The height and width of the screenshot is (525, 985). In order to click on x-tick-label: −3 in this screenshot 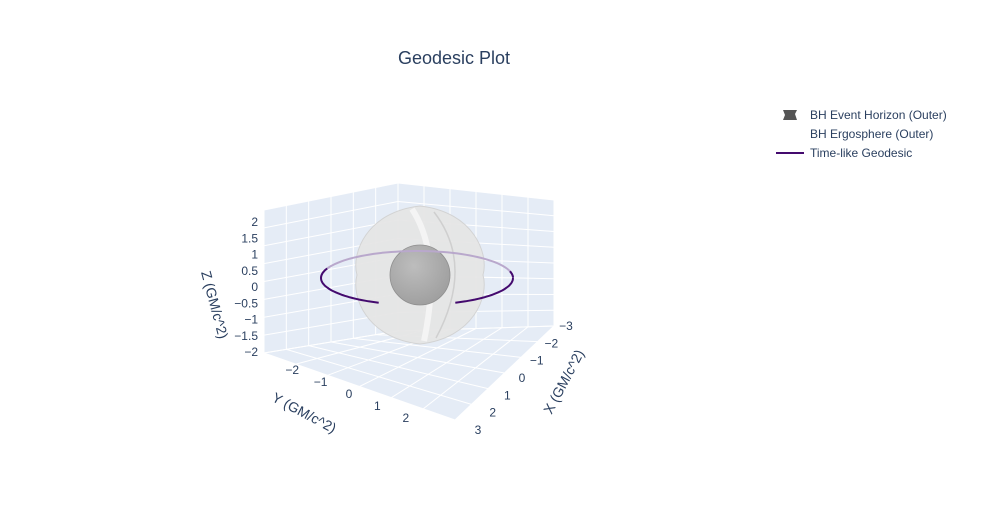, I will do `click(566, 326)`.